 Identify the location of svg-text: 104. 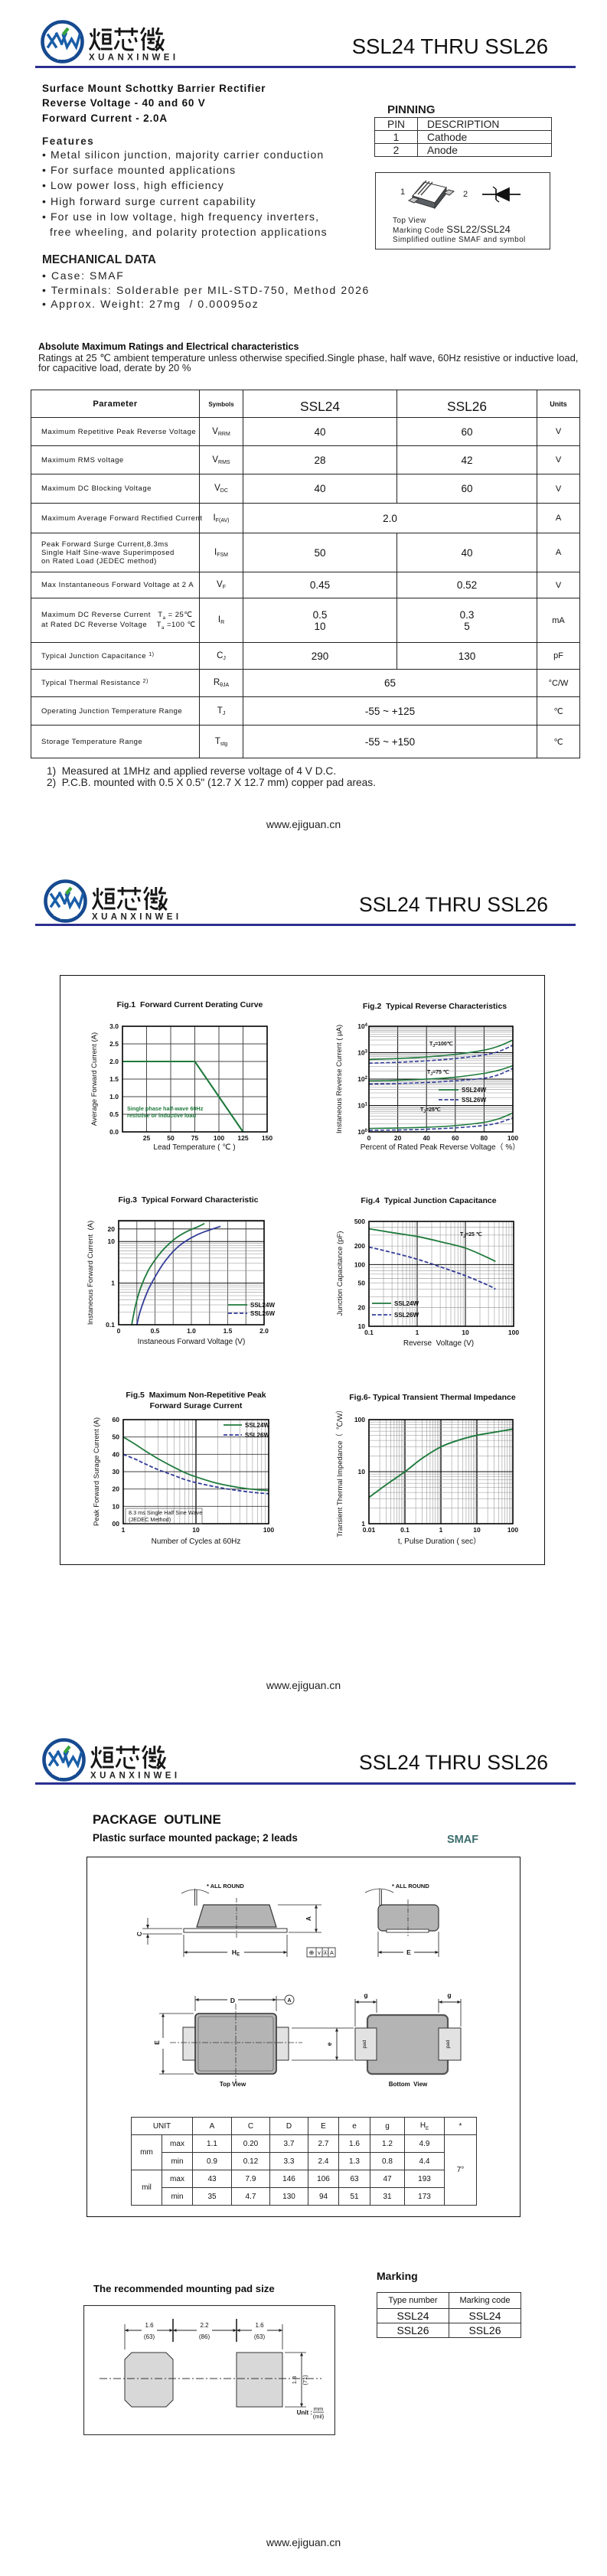
(362, 1026).